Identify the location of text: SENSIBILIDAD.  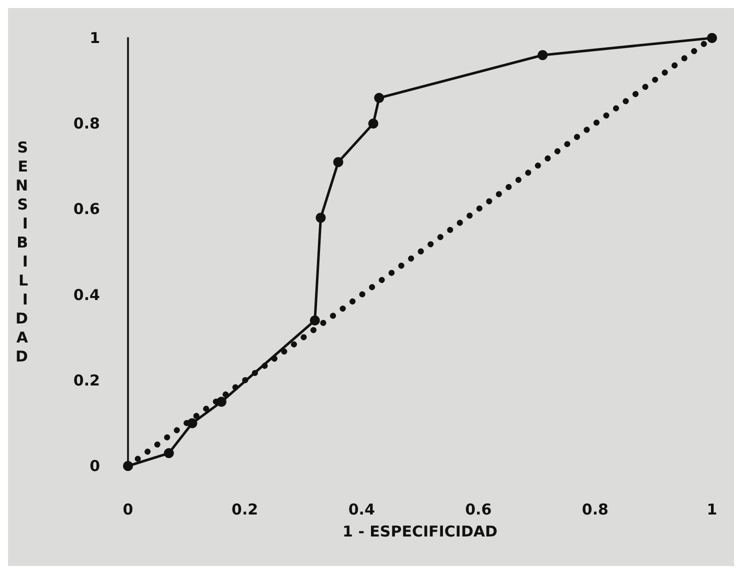
(21, 252).